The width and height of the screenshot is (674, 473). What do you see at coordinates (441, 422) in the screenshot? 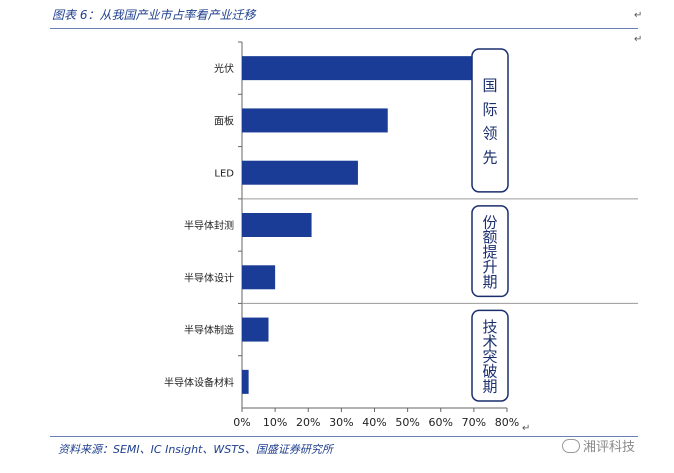
I see `x-tick-label: 60%` at bounding box center [441, 422].